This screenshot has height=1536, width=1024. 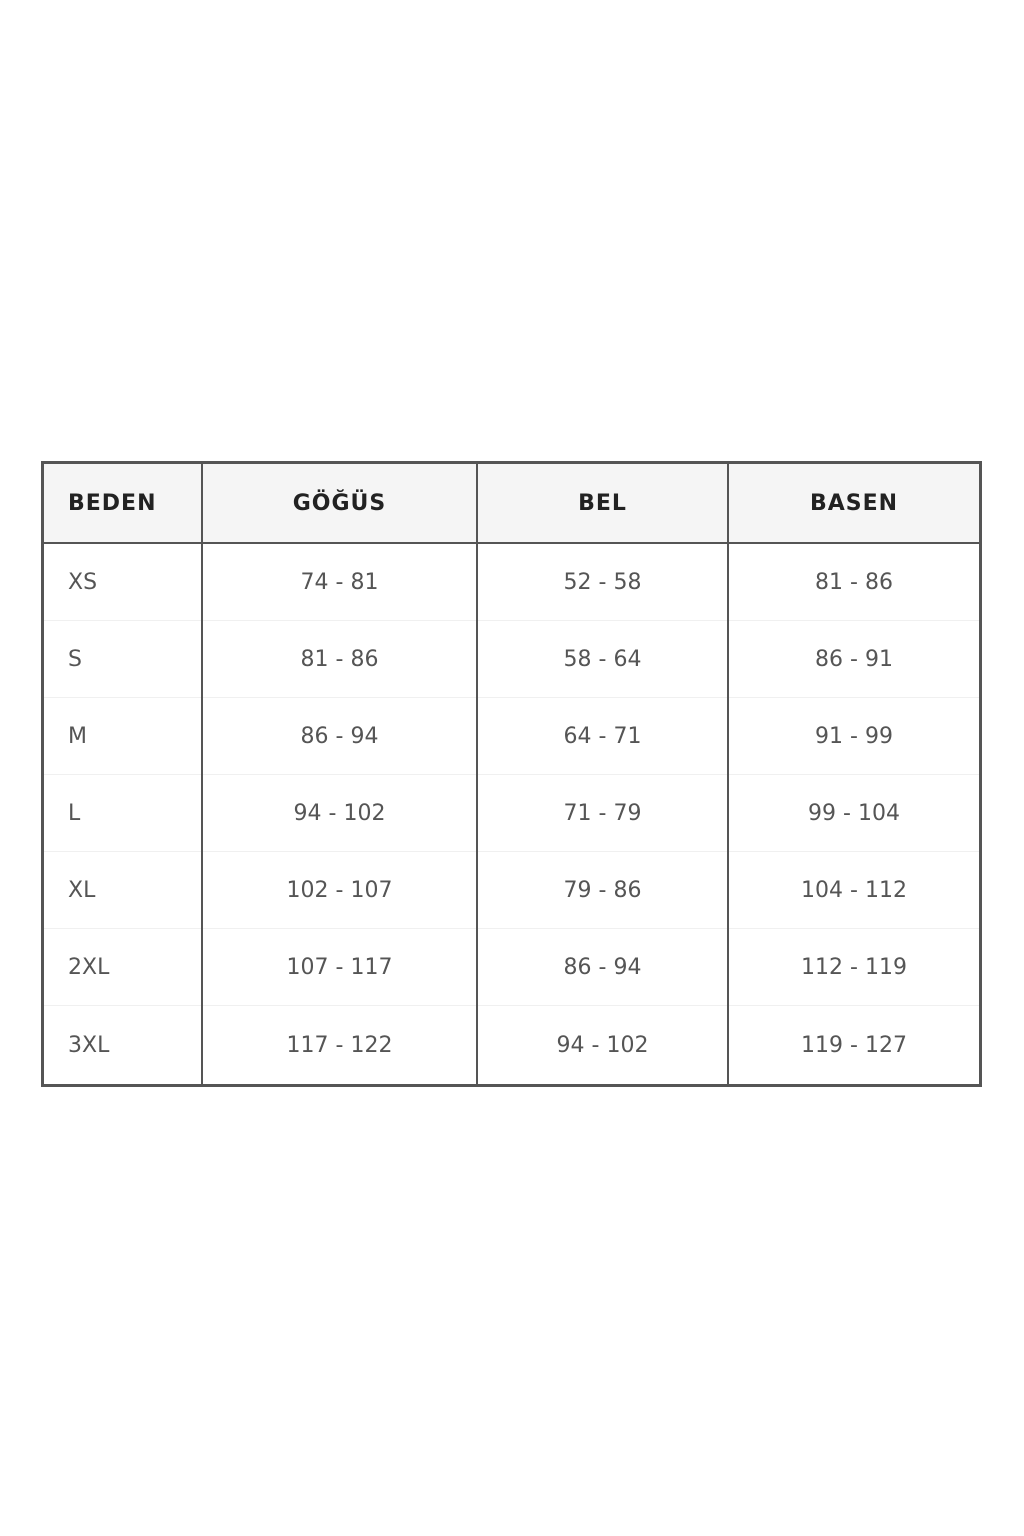 I want to click on cell-chest: 86 - 94, so click(x=339, y=736).